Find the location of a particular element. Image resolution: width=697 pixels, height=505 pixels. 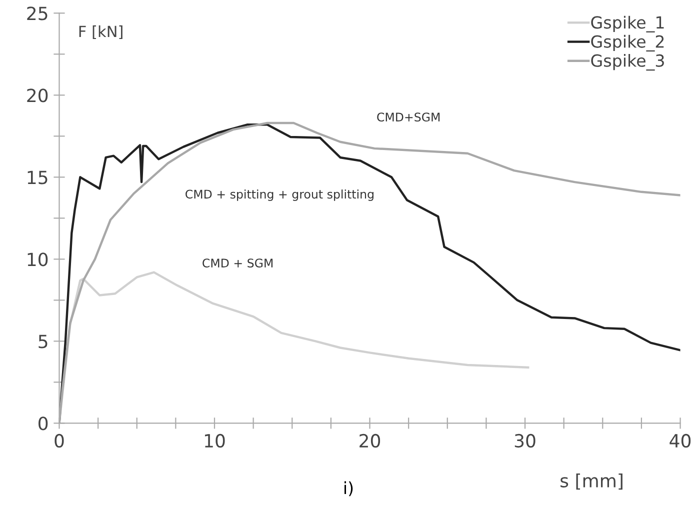

annotation: CMD+SGM is located at coordinates (408, 117).